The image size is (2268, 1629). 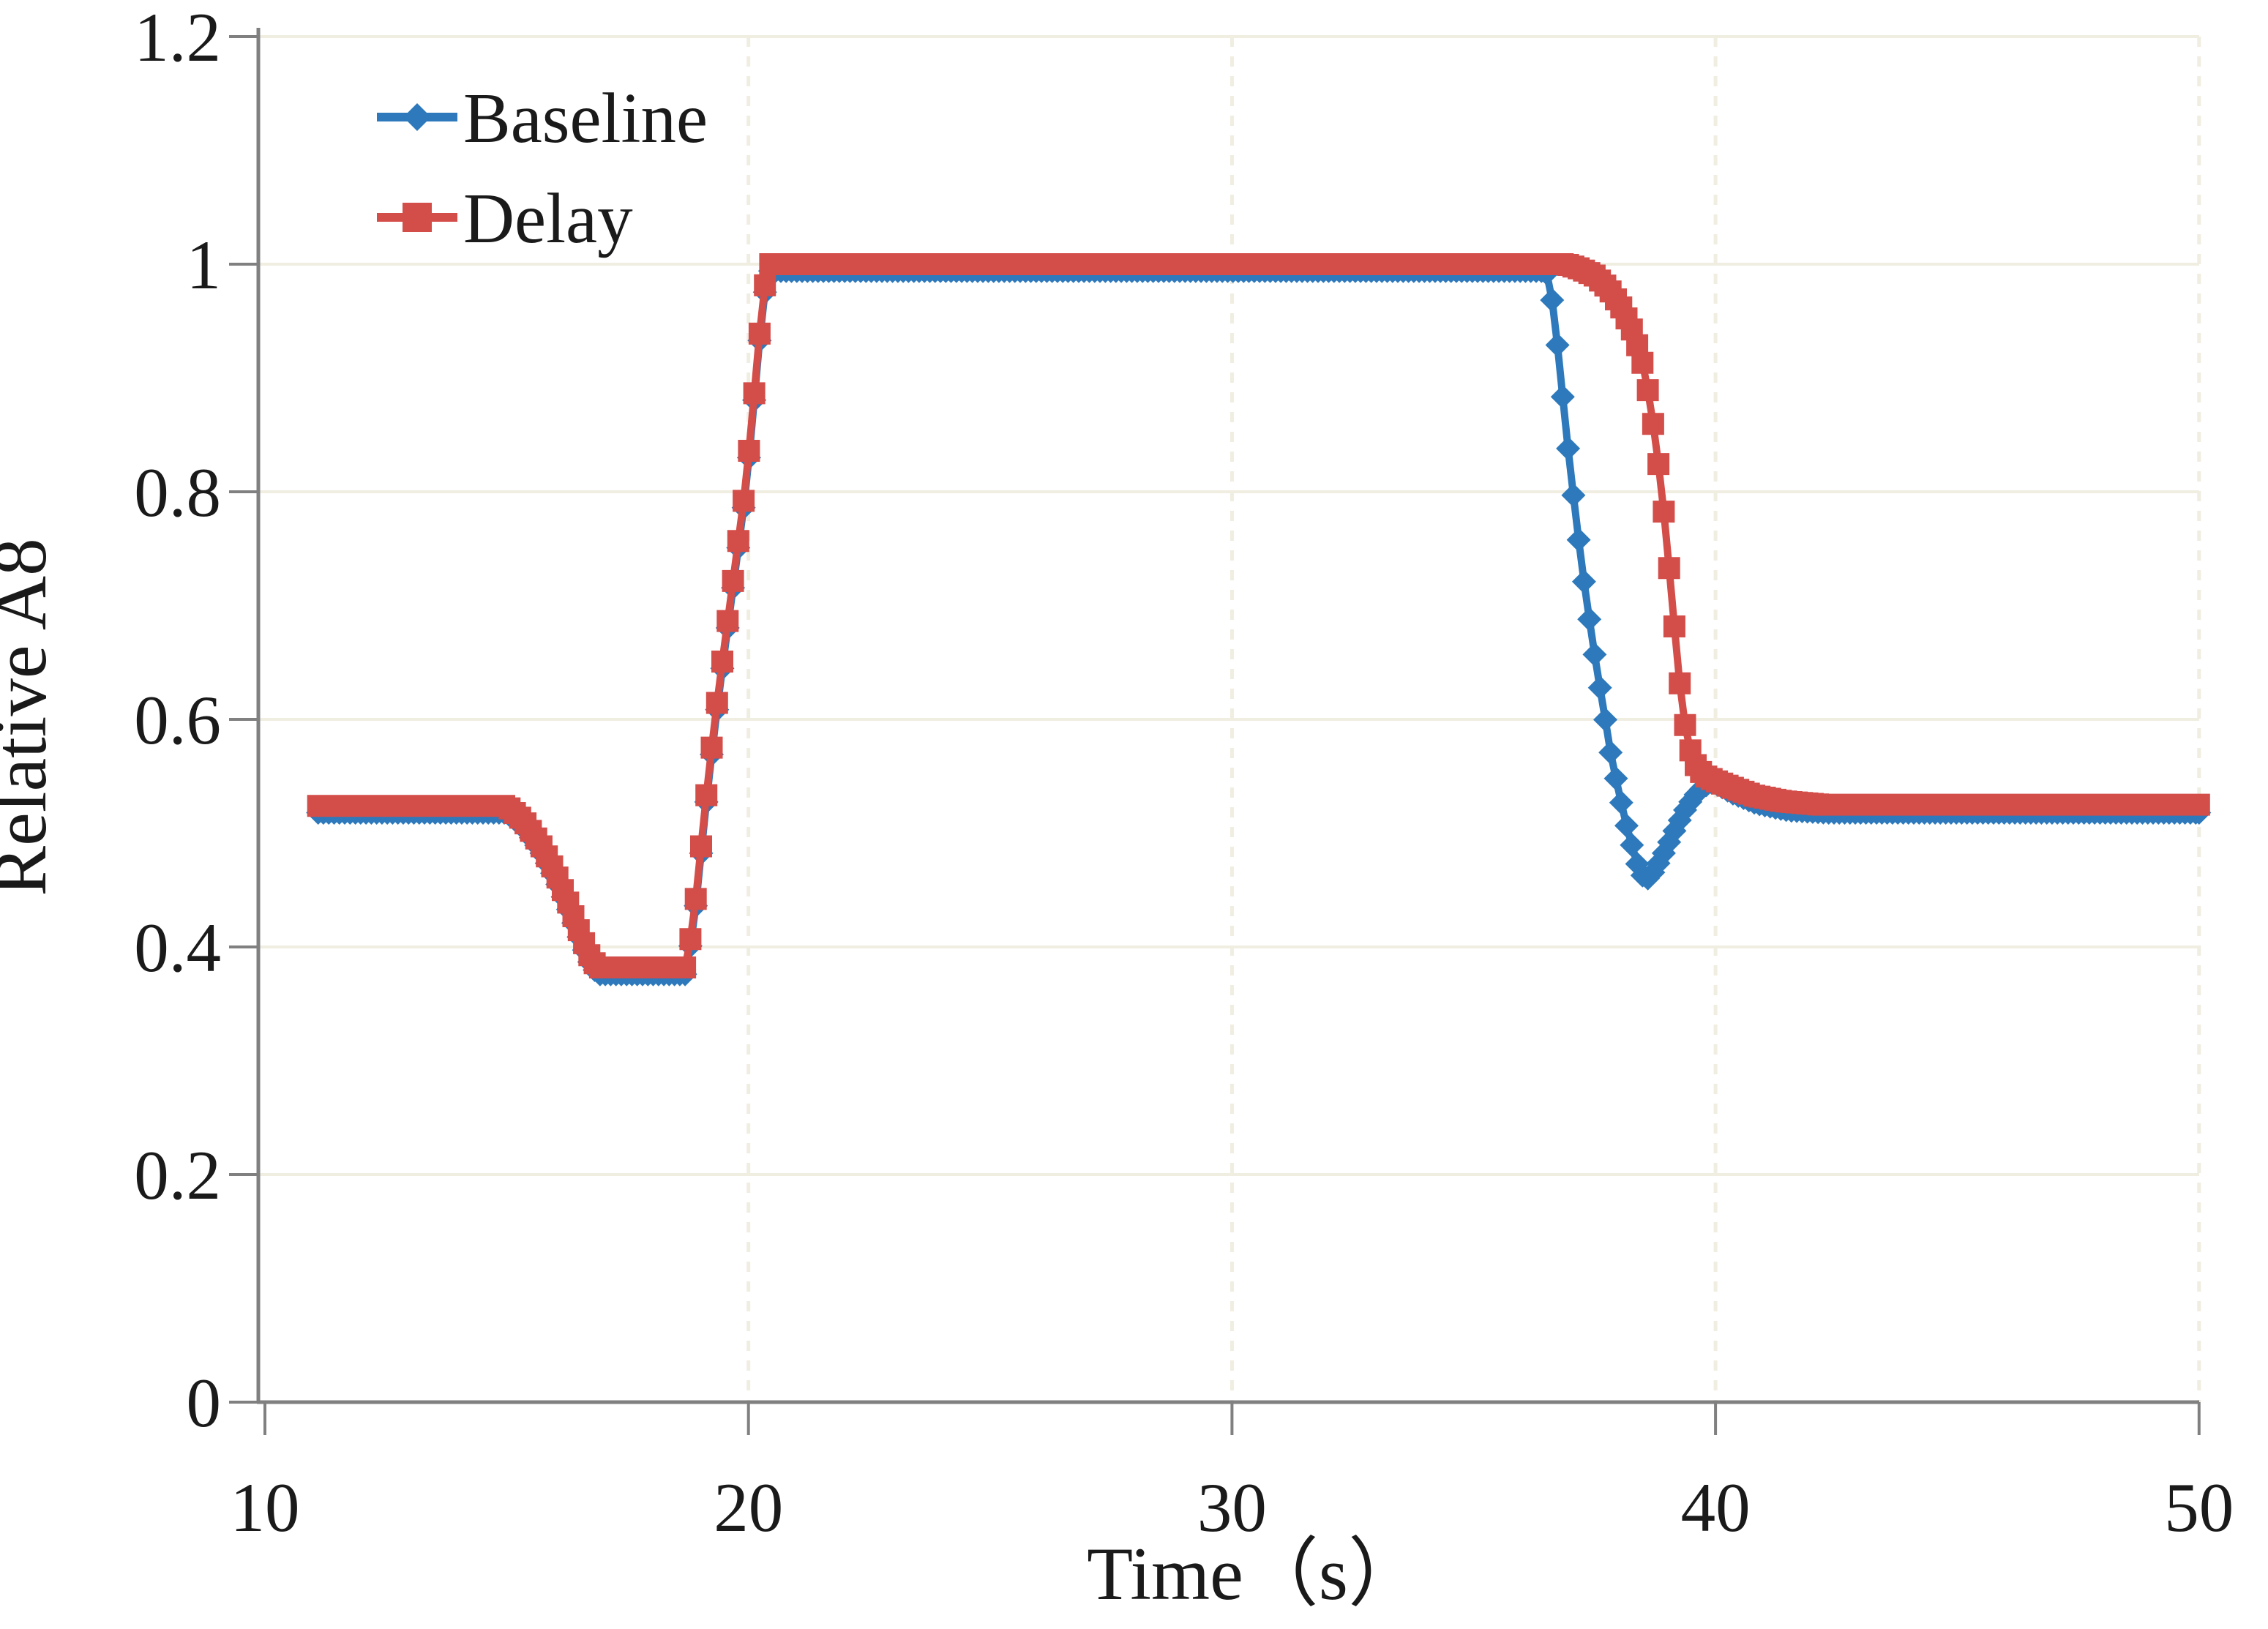 I want to click on y-tick-label-0.2: 0.2, so click(x=177, y=1175).